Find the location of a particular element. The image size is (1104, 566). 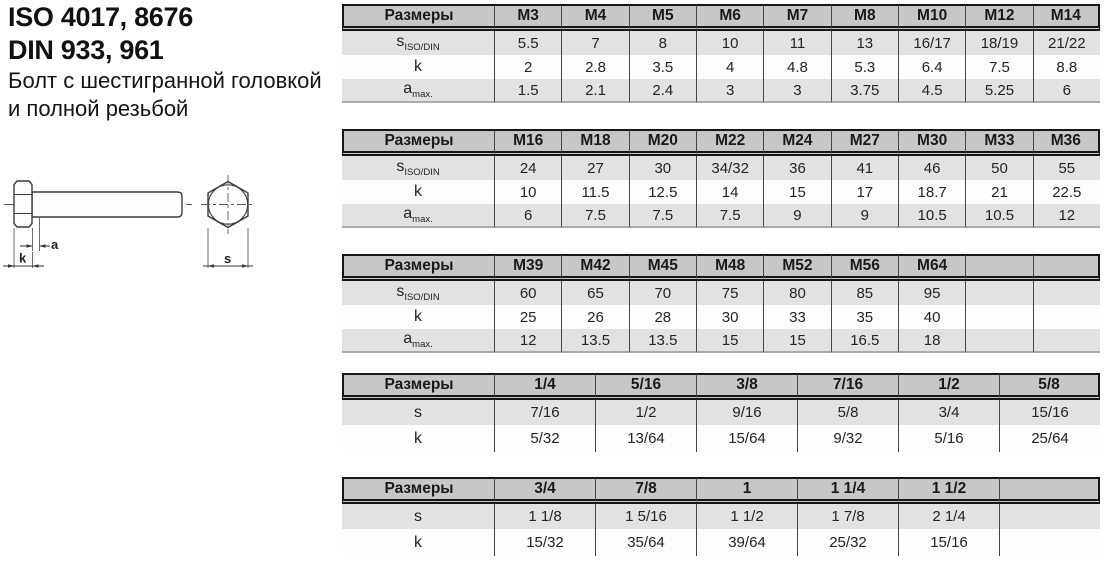

dimension-row: k 5/32 13/64 15/64 9/32 5/16 25/64 is located at coordinates (721, 438).